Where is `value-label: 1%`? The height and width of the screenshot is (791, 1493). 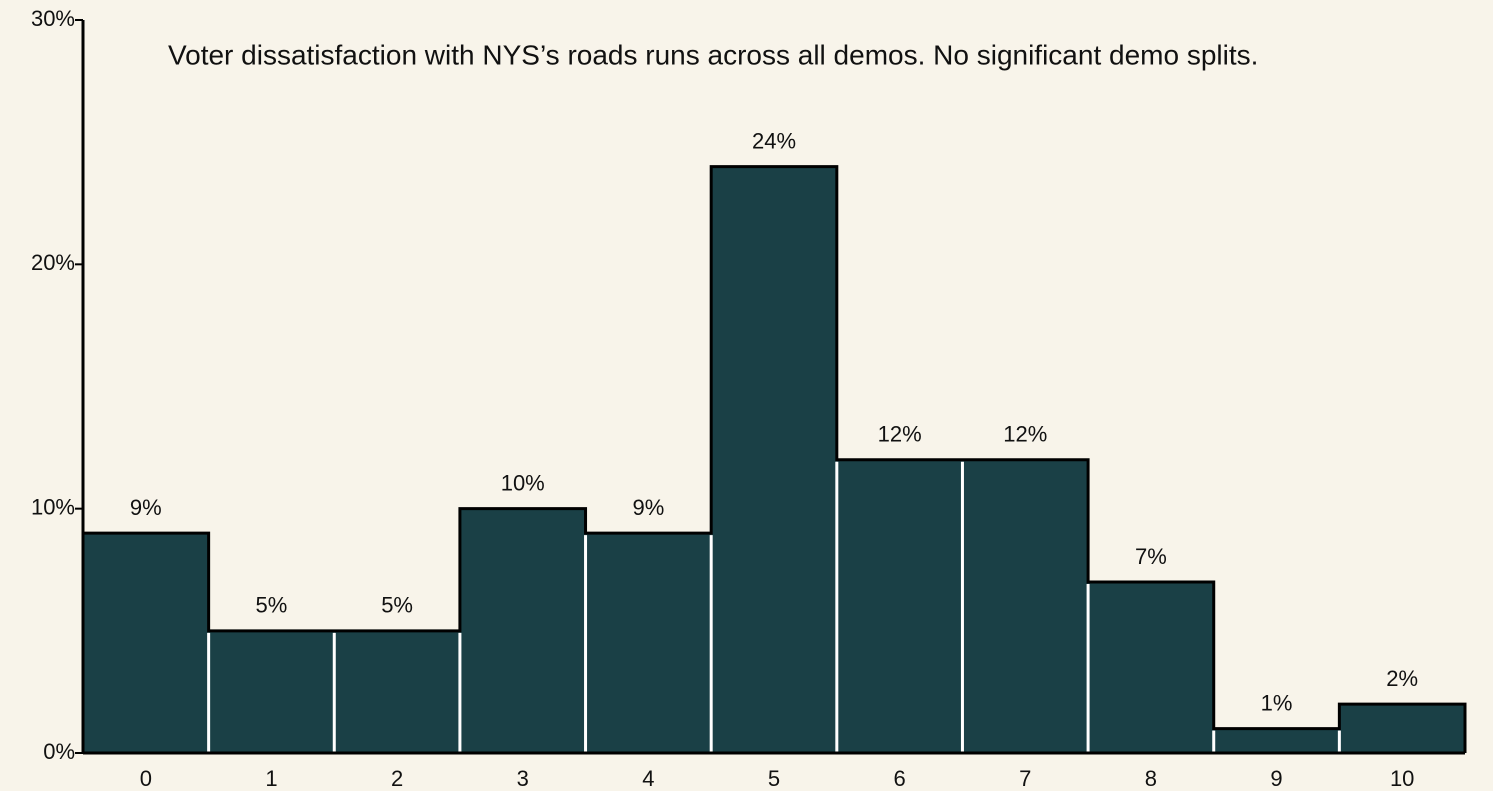
value-label: 1% is located at coordinates (1277, 702).